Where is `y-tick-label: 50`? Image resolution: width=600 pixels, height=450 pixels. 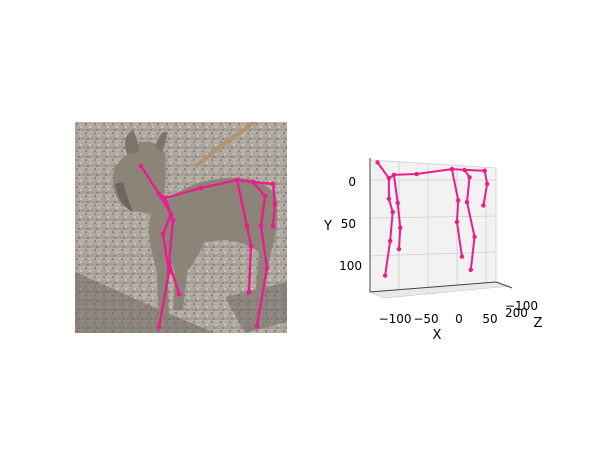
y-tick-label: 50 is located at coordinates (348, 224).